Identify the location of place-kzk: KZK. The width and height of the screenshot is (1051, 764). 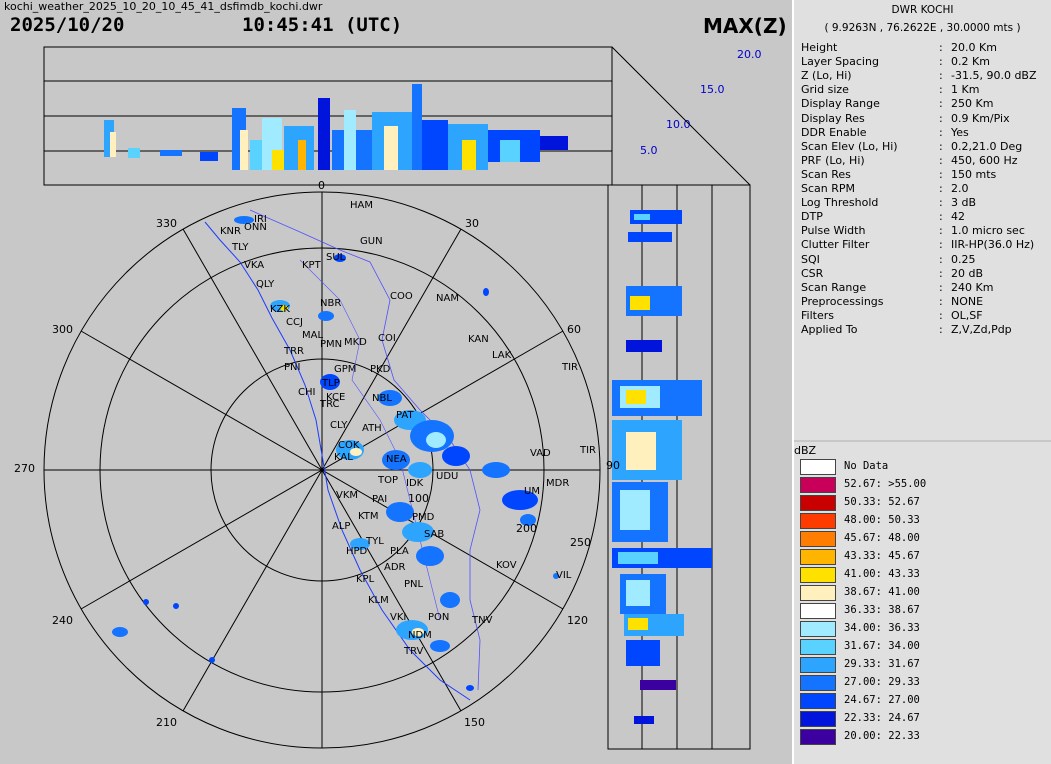
(280, 309).